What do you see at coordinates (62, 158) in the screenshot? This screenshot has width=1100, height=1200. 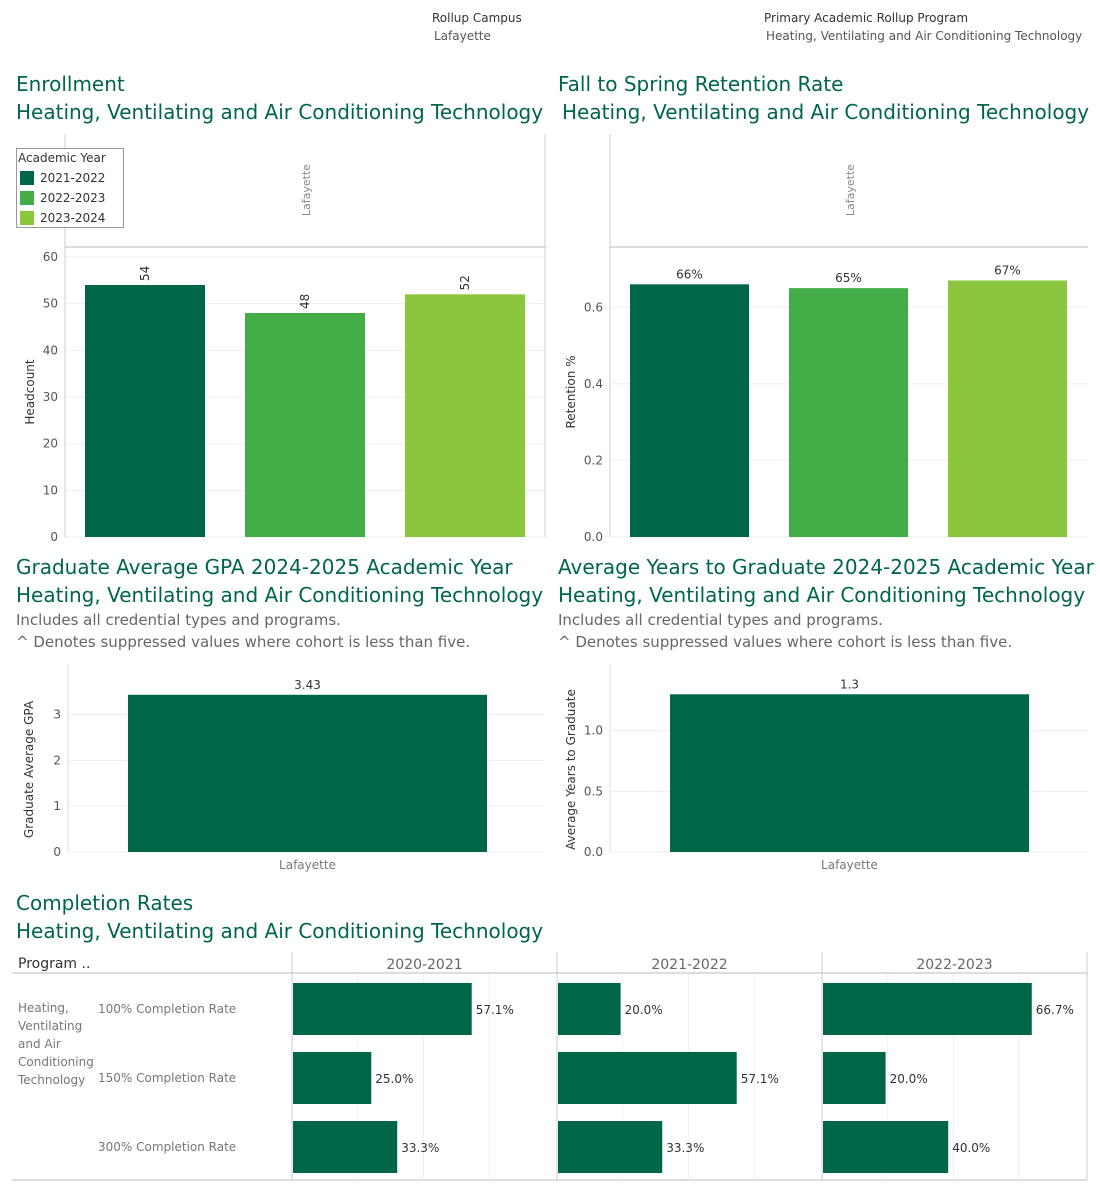 I see `legend-title: Academic Year` at bounding box center [62, 158].